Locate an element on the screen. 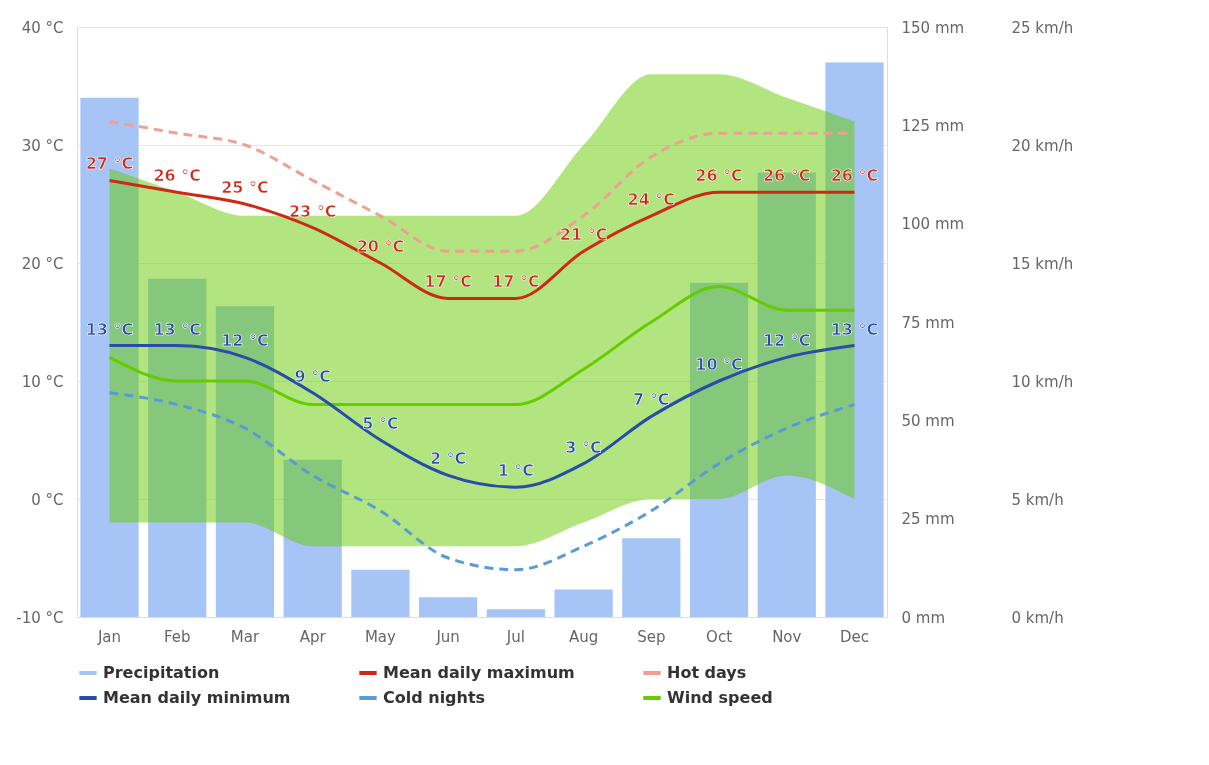 The image size is (1209, 765). y2-tick-label: 100 mm is located at coordinates (933, 224).